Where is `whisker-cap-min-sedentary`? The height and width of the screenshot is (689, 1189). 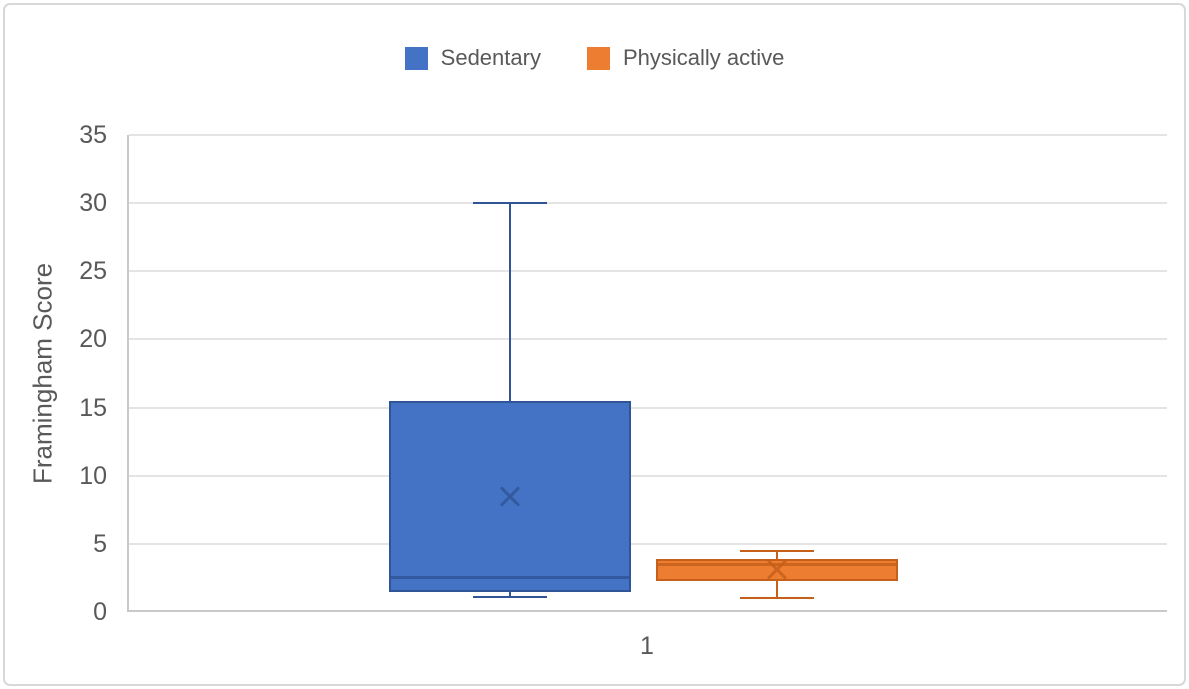 whisker-cap-min-sedentary is located at coordinates (510, 597).